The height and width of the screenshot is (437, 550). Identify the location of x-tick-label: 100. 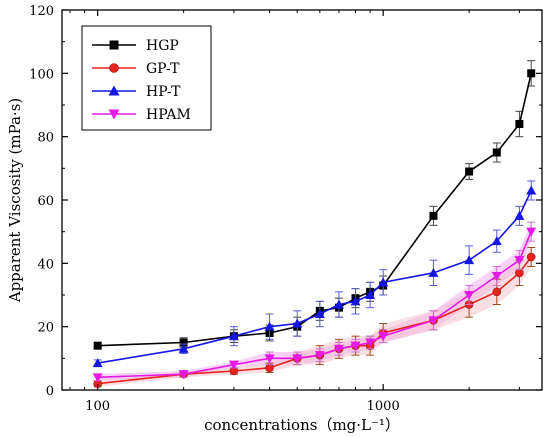
(97, 406).